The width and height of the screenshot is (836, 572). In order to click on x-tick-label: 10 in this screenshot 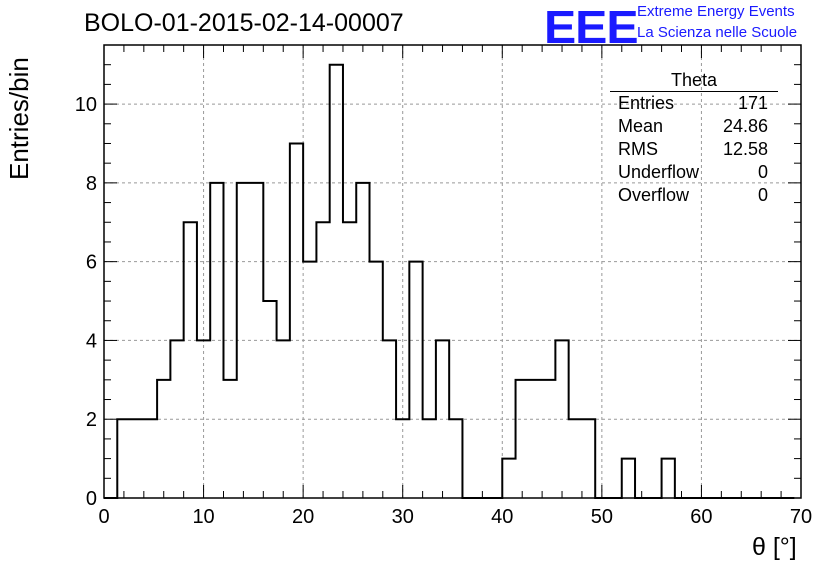, I will do `click(203, 517)`.